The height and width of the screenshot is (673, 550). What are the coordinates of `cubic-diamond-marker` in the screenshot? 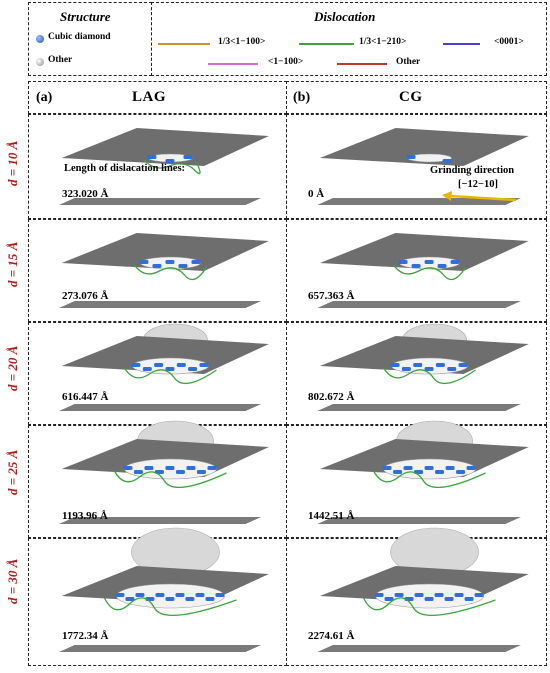 It's located at (40, 39).